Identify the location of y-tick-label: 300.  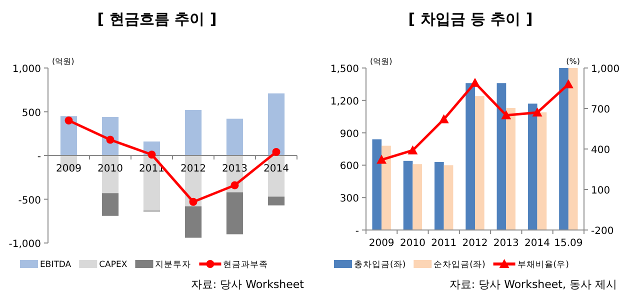
(349, 199).